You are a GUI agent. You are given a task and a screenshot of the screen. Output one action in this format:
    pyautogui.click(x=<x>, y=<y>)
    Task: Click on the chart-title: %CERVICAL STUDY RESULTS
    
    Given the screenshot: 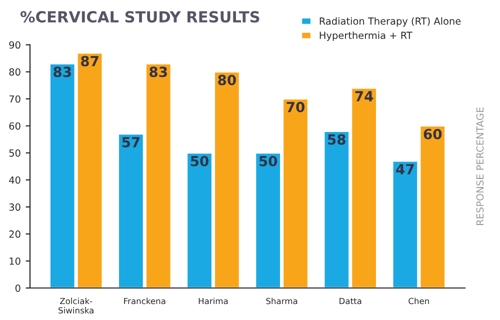 What is the action you would take?
    pyautogui.click(x=140, y=17)
    